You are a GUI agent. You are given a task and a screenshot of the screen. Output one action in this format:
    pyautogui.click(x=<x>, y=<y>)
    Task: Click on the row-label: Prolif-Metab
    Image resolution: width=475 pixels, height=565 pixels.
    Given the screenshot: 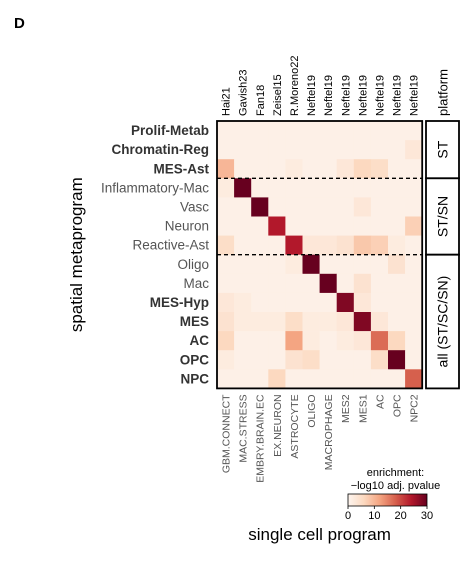 What is the action you would take?
    pyautogui.click(x=170, y=130)
    